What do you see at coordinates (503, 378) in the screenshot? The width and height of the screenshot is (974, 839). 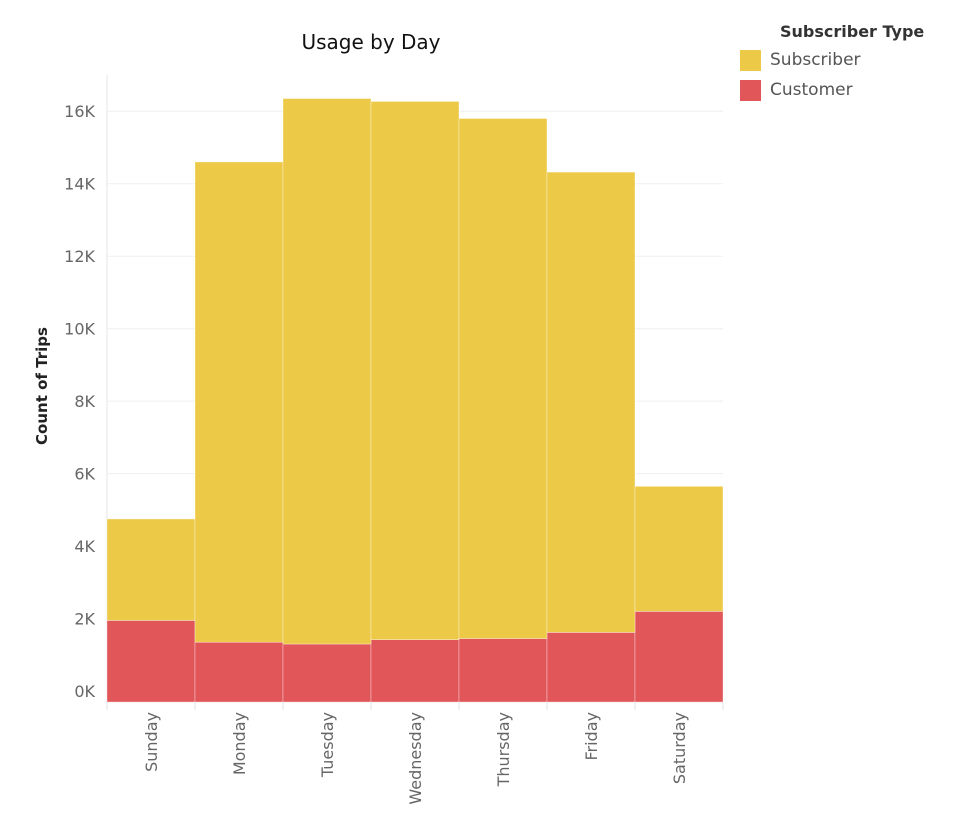 I see `bar-subscriber-thursday` at bounding box center [503, 378].